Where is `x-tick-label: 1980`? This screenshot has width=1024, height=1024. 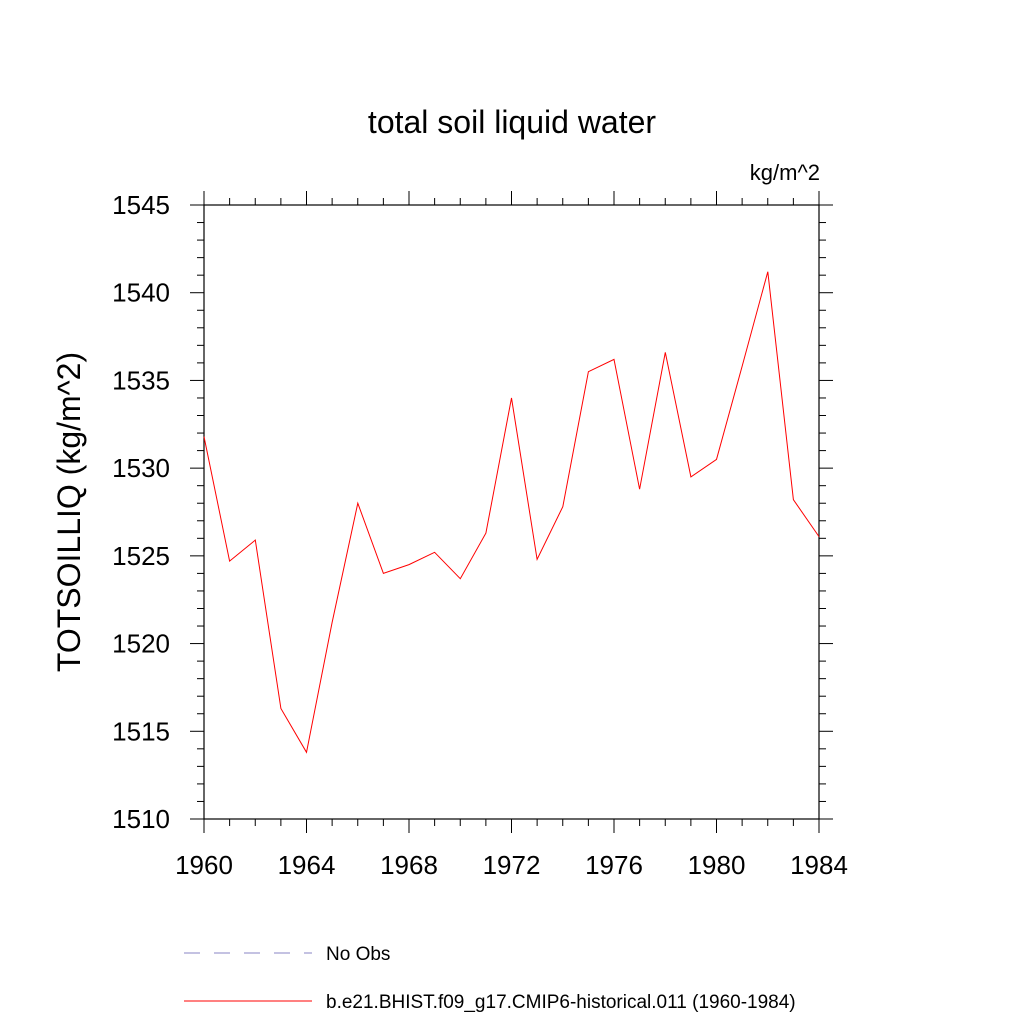
x-tick-label: 1980 is located at coordinates (717, 865).